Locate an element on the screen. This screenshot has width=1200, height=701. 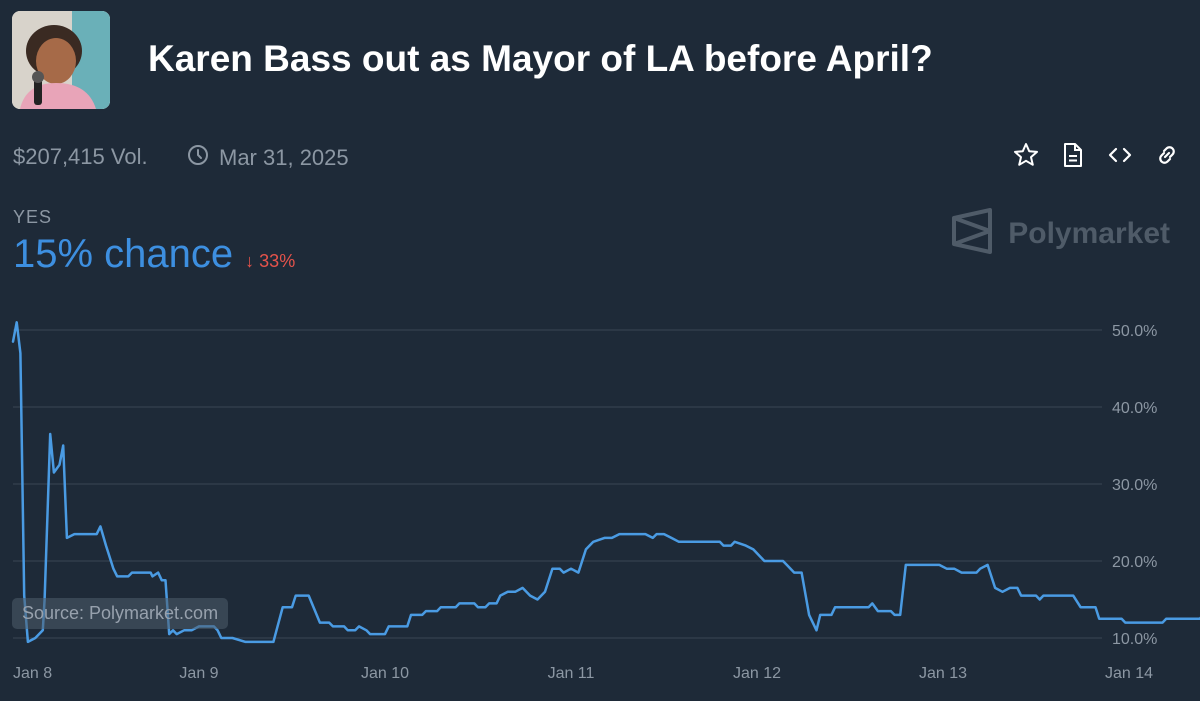
polymarket-logo-icon is located at coordinates (972, 233).